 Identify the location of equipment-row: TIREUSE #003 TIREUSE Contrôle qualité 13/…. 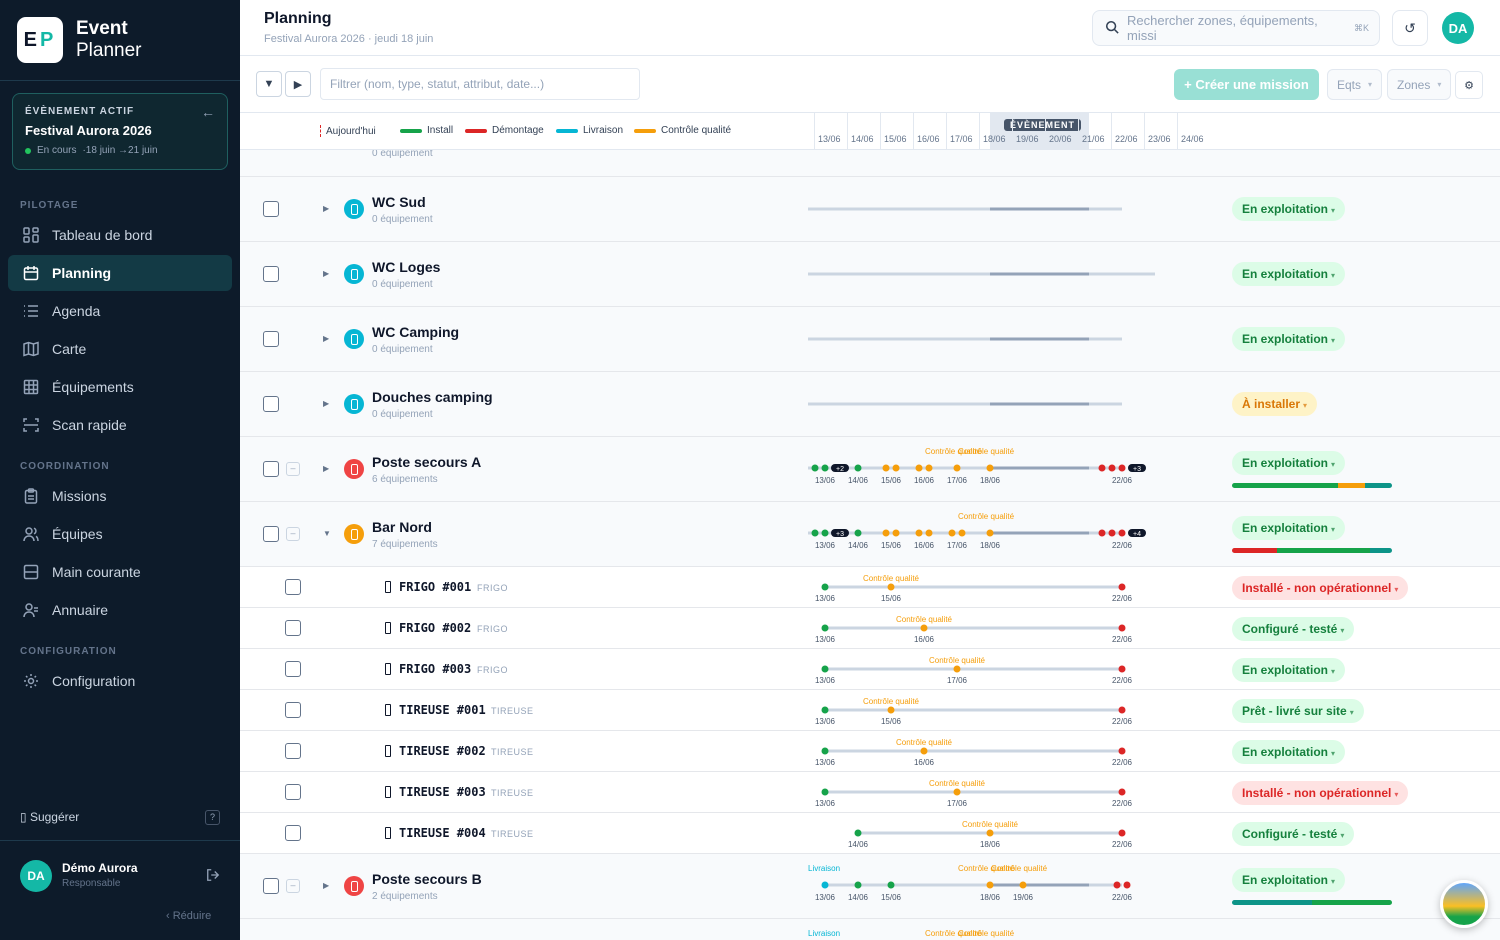
(870, 792).